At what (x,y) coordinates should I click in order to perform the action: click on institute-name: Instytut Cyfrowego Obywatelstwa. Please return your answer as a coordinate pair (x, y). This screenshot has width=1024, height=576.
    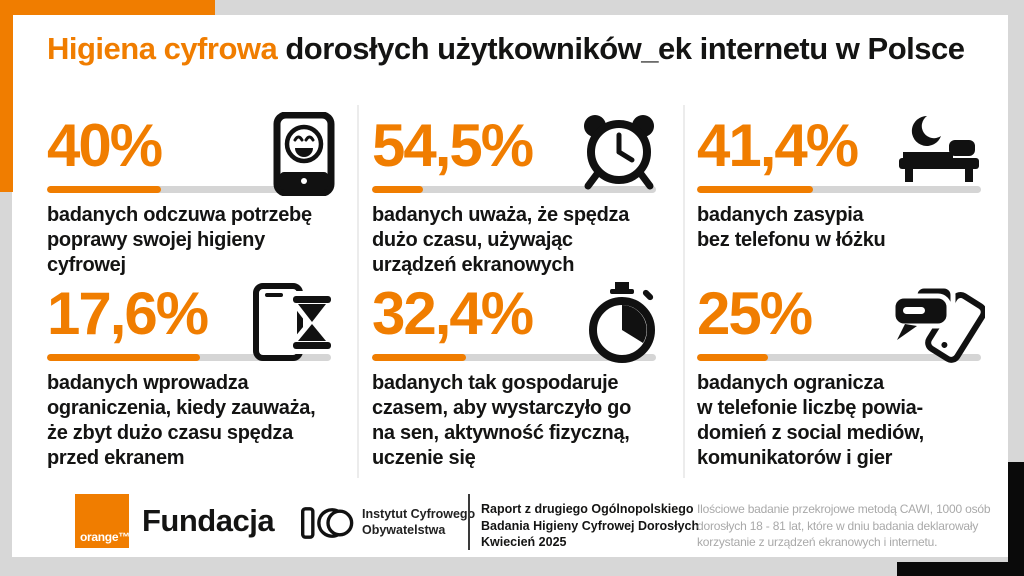
    Looking at the image, I should click on (419, 522).